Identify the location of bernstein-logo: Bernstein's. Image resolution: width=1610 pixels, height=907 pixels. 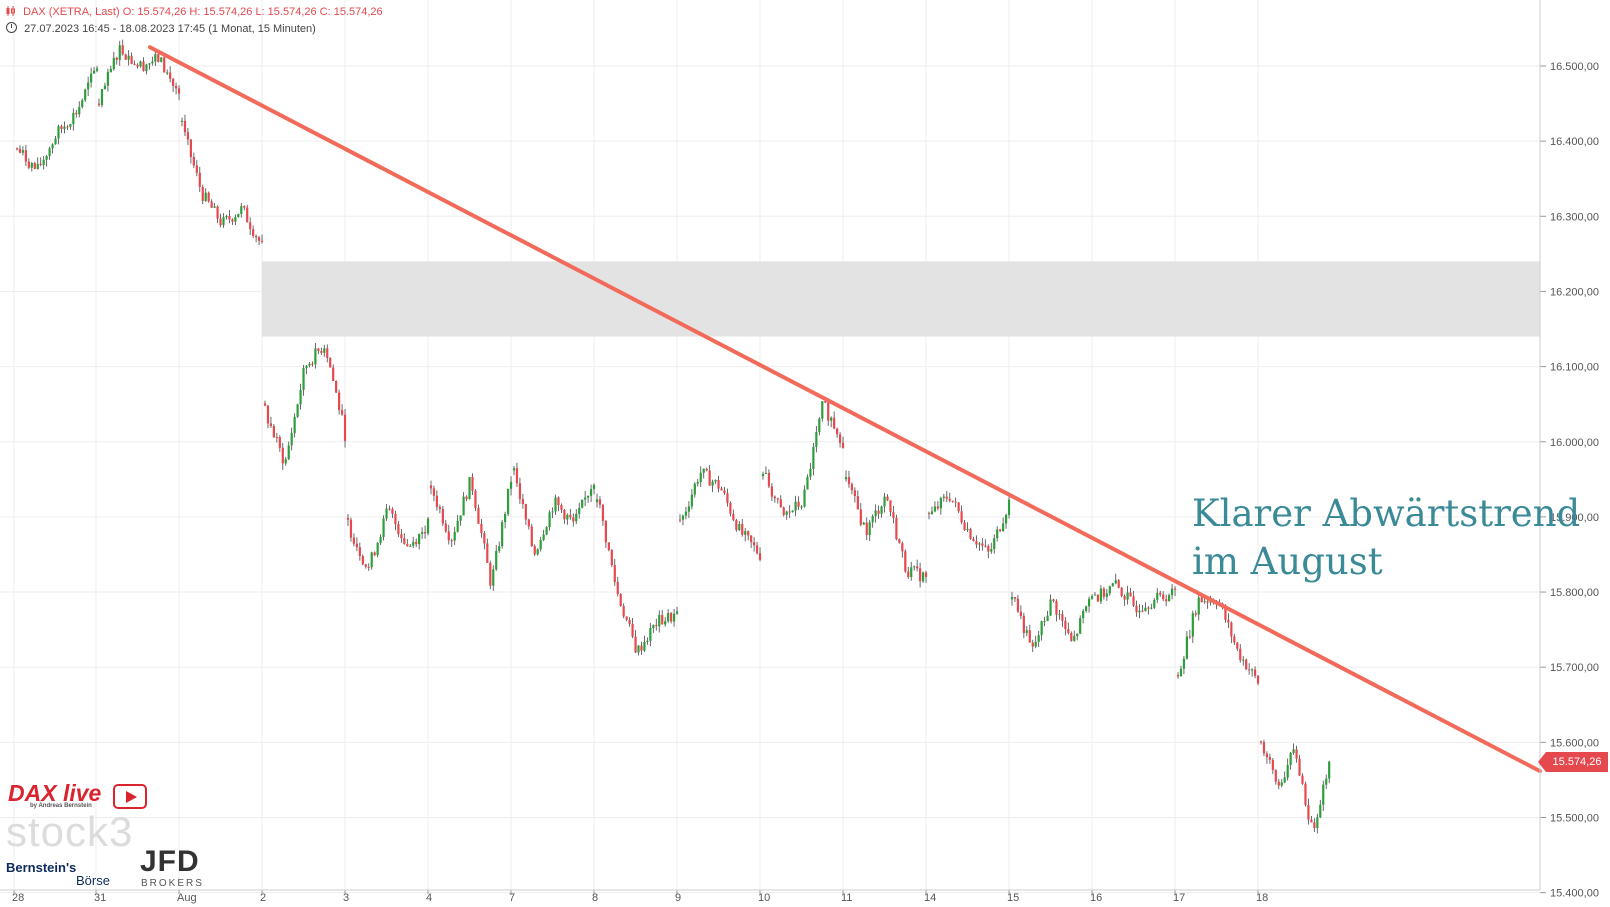
(41, 867).